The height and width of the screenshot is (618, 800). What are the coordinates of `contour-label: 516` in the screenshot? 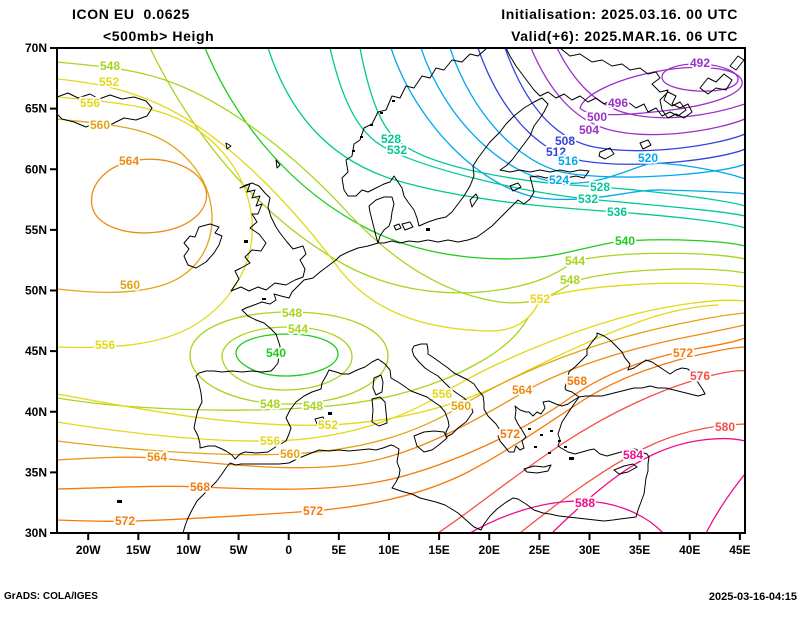 It's located at (568, 161).